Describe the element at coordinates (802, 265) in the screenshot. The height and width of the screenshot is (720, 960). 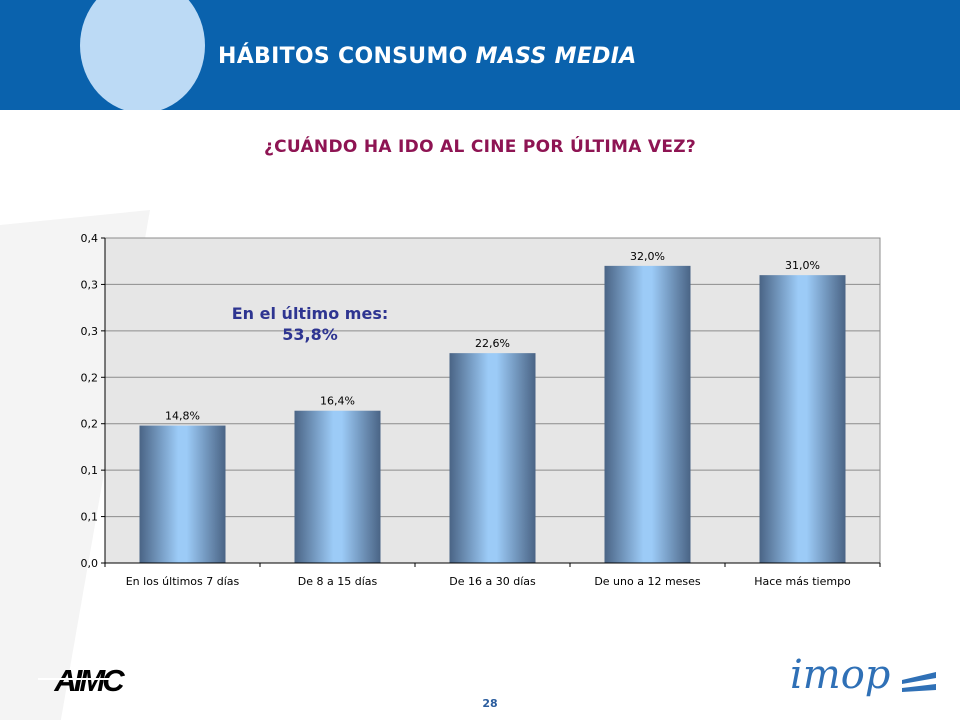
I see `data-label: 31,0%` at that location.